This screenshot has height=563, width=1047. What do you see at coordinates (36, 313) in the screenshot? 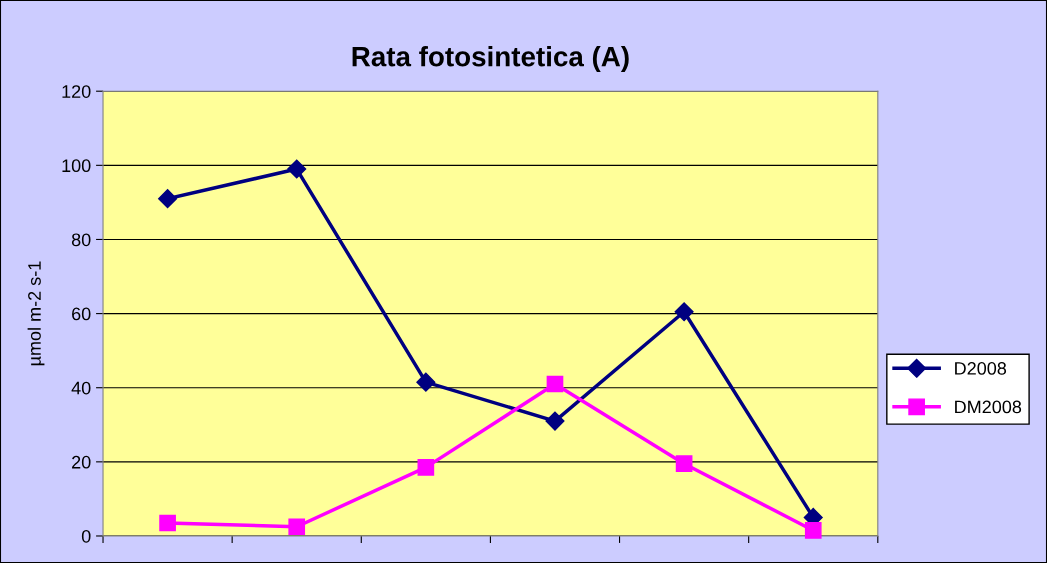
I see `y-axis-title: µmol m-2 s-1` at bounding box center [36, 313].